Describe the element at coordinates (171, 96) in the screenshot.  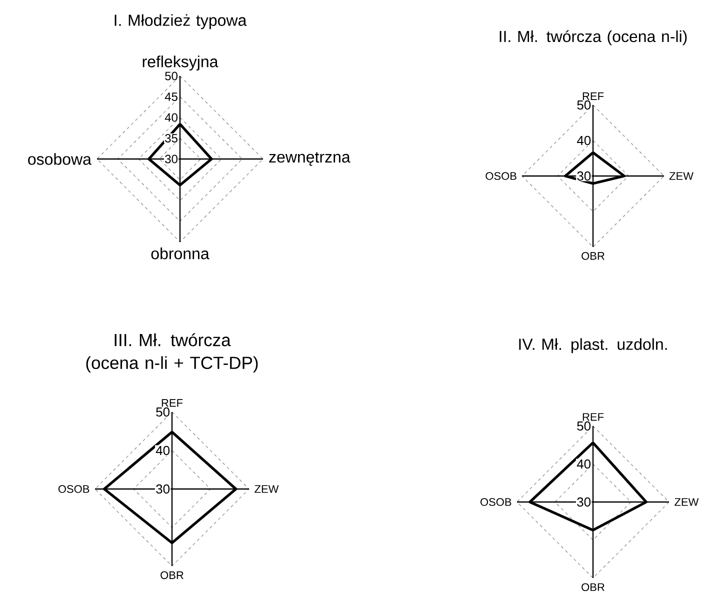
I see `y-tick-label: 45` at that location.